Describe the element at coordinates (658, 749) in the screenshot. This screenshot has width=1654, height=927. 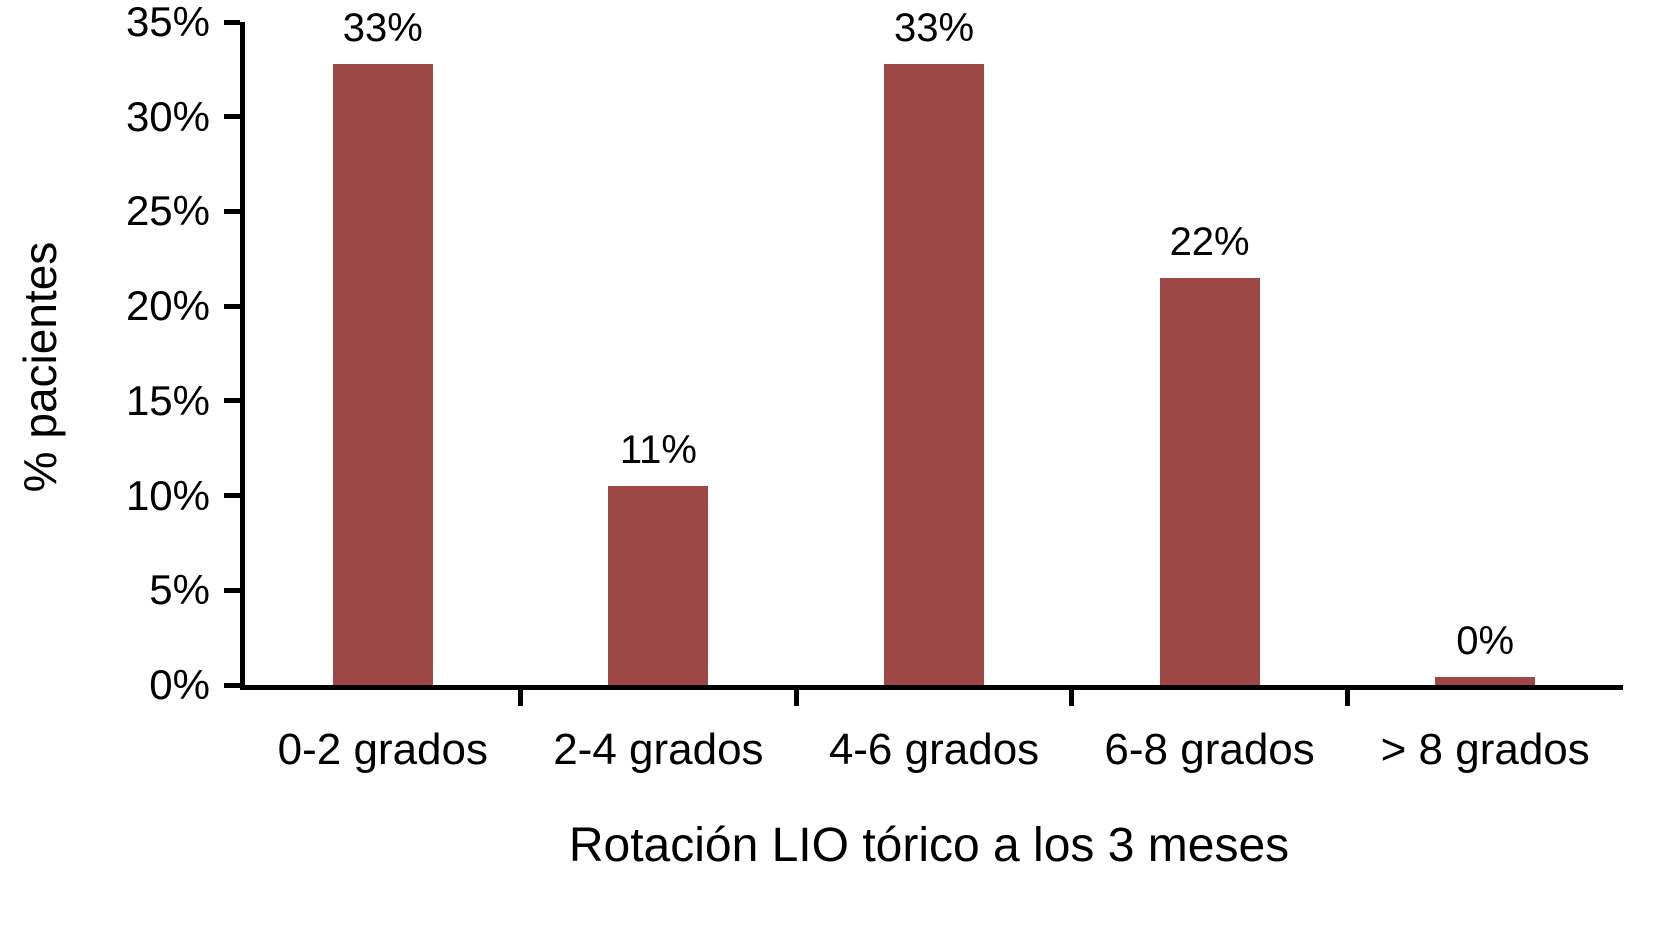
I see `x-category-label: 2-4 grados` at that location.